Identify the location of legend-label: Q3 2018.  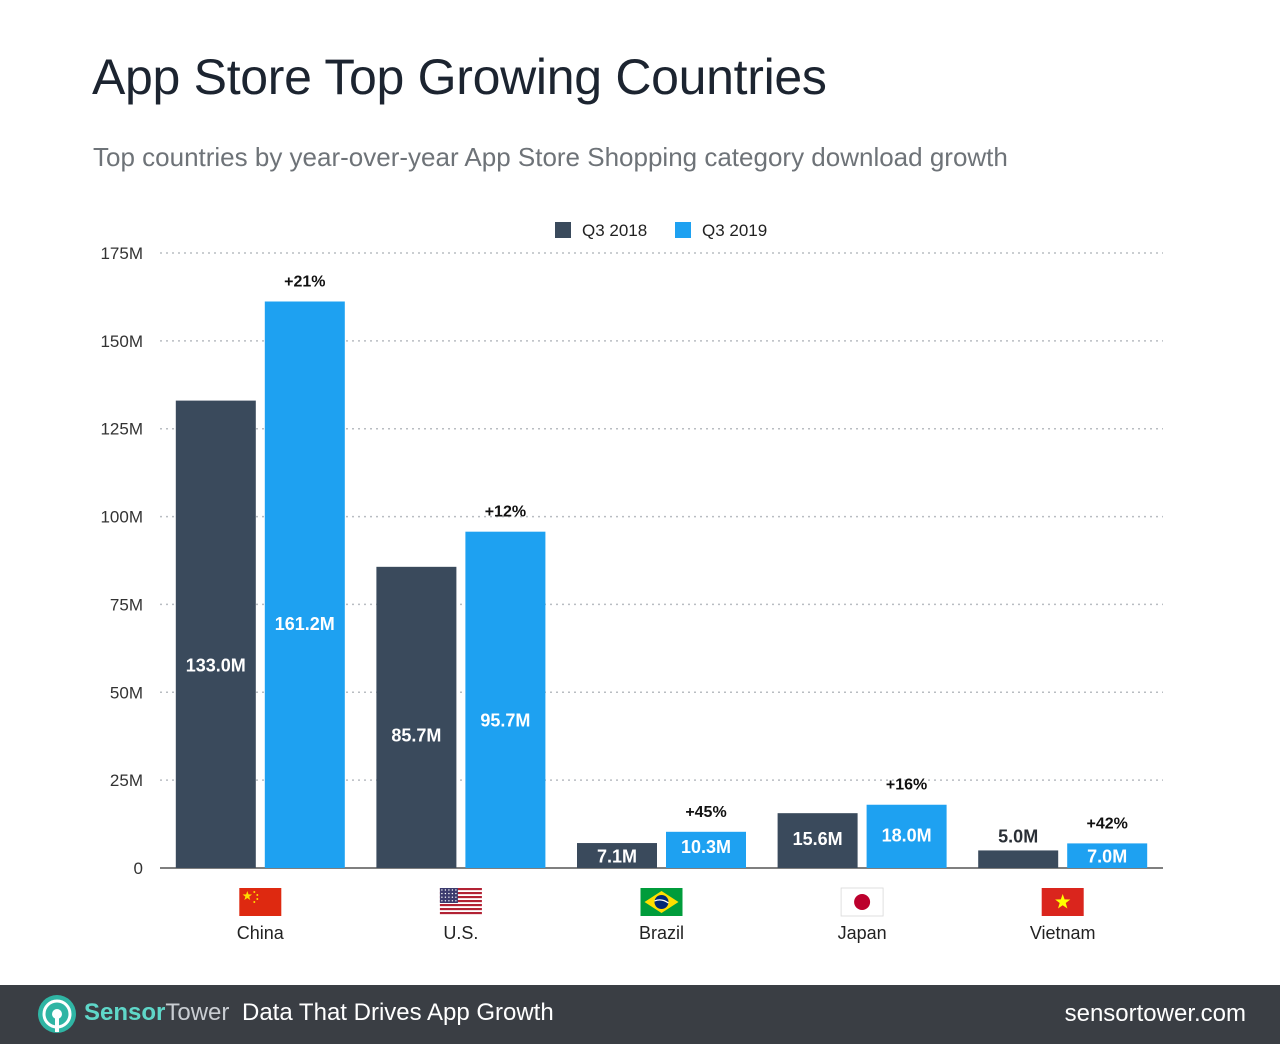
(614, 230).